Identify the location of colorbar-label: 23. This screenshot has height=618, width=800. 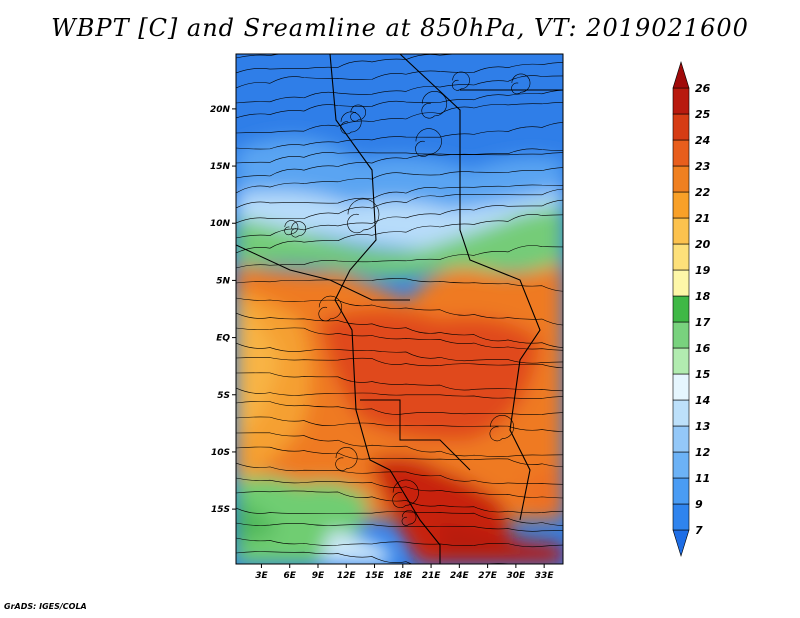
(703, 166).